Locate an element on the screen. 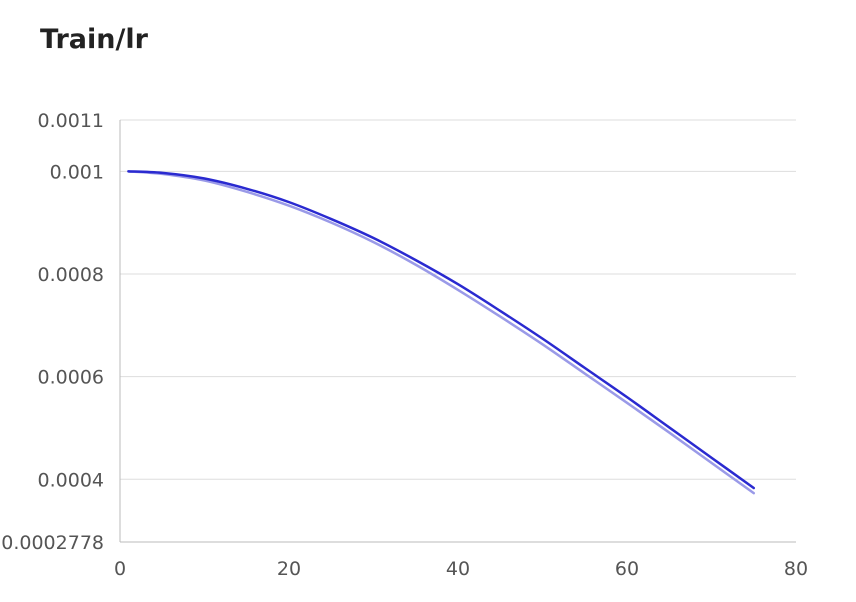  x-tick-label: 60 is located at coordinates (627, 569).